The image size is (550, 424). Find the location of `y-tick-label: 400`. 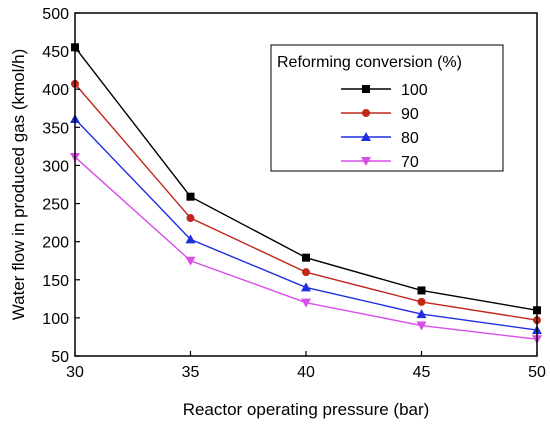

y-tick-label: 400 is located at coordinates (55, 90).